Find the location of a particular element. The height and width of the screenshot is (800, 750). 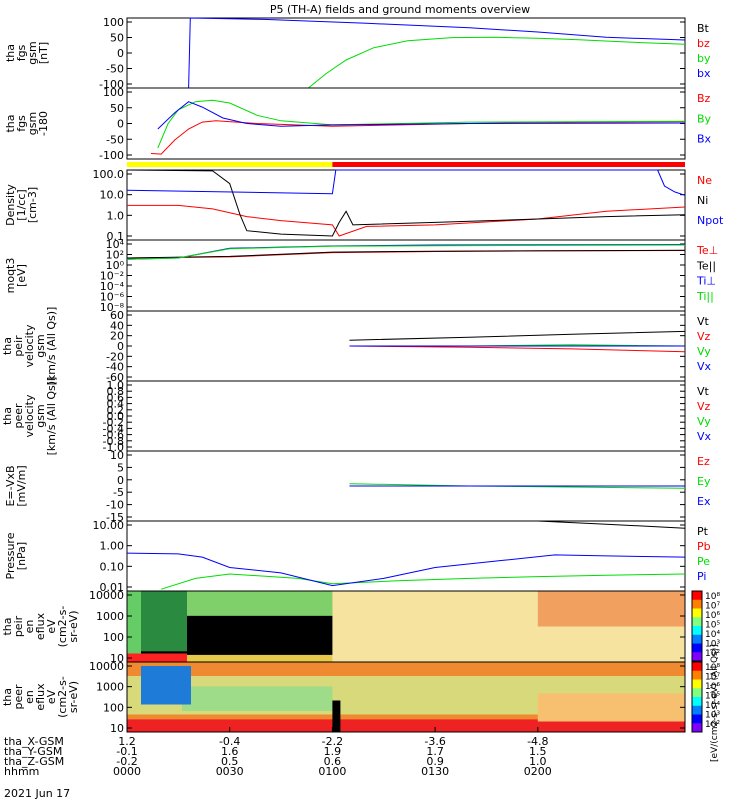

legend-fgs-2: by is located at coordinates (704, 58).